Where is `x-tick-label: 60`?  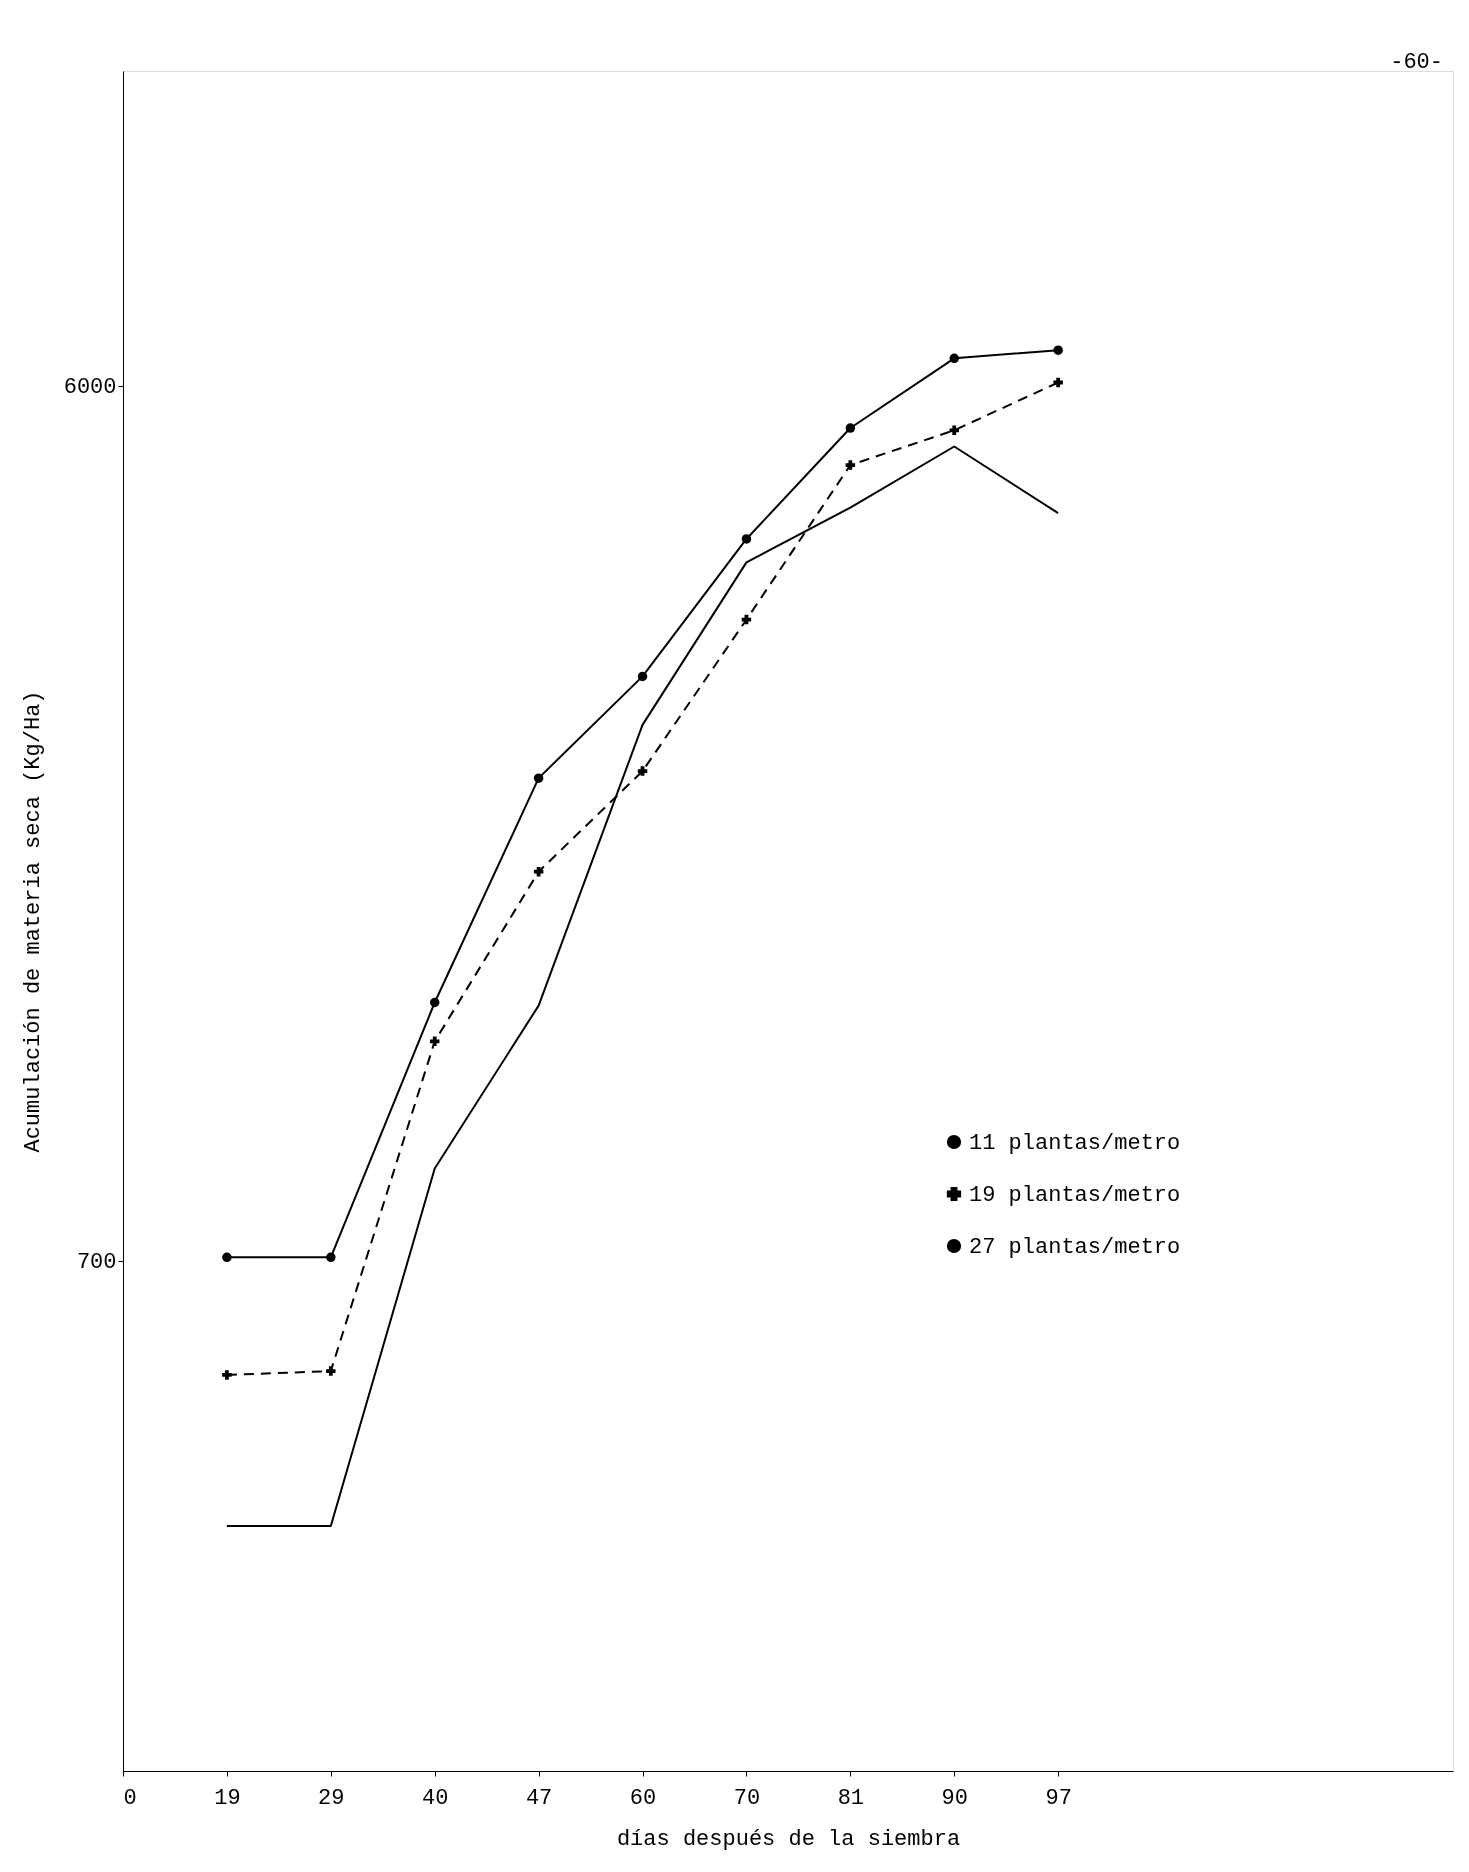
x-tick-label: 60 is located at coordinates (643, 1798).